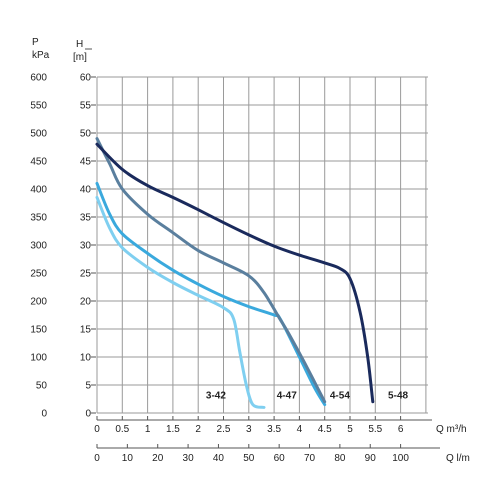 The width and height of the screenshot is (500, 500). Describe the element at coordinates (97, 458) in the screenshot. I see `q-lm-tick-label: 0` at that location.